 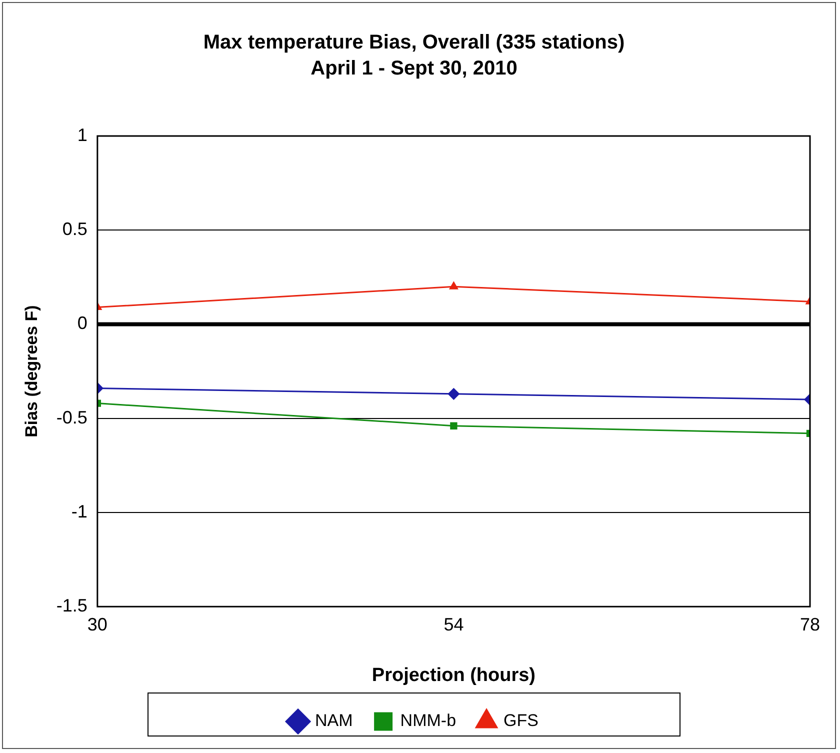 I want to click on chart-title: Max temperature Bias, Overall (335 stations), so click(x=414, y=43).